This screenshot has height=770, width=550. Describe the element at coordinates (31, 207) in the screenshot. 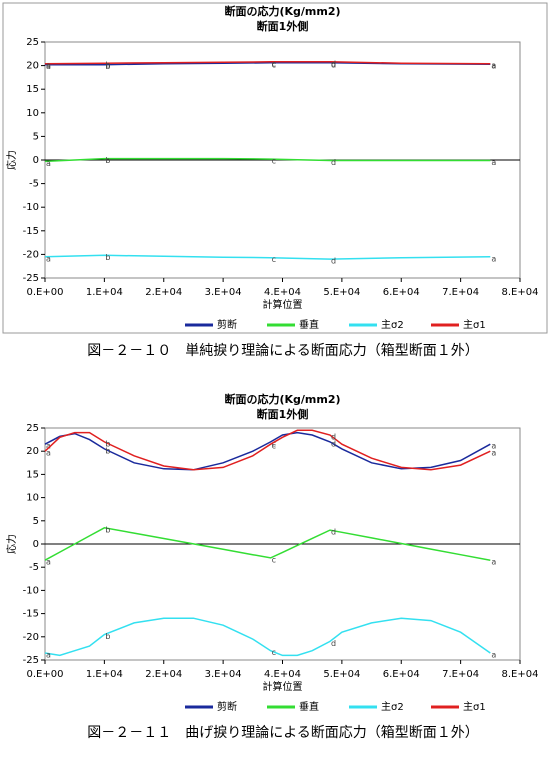

I see `y-tick-label: -10` at that location.